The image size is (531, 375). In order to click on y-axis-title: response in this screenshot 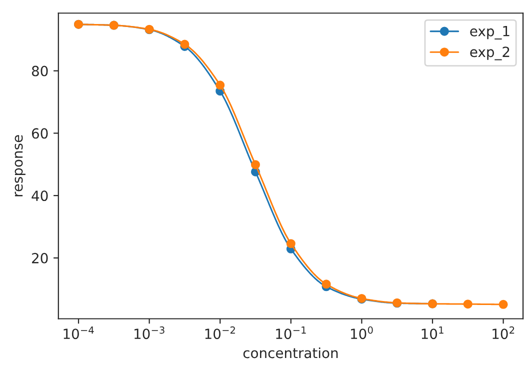, I will do `click(20, 165)`.